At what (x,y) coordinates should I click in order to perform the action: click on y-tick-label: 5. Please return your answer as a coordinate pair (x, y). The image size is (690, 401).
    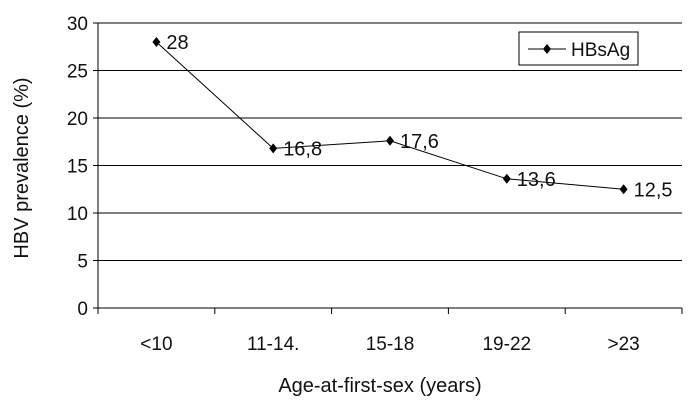
    Looking at the image, I should click on (82, 262).